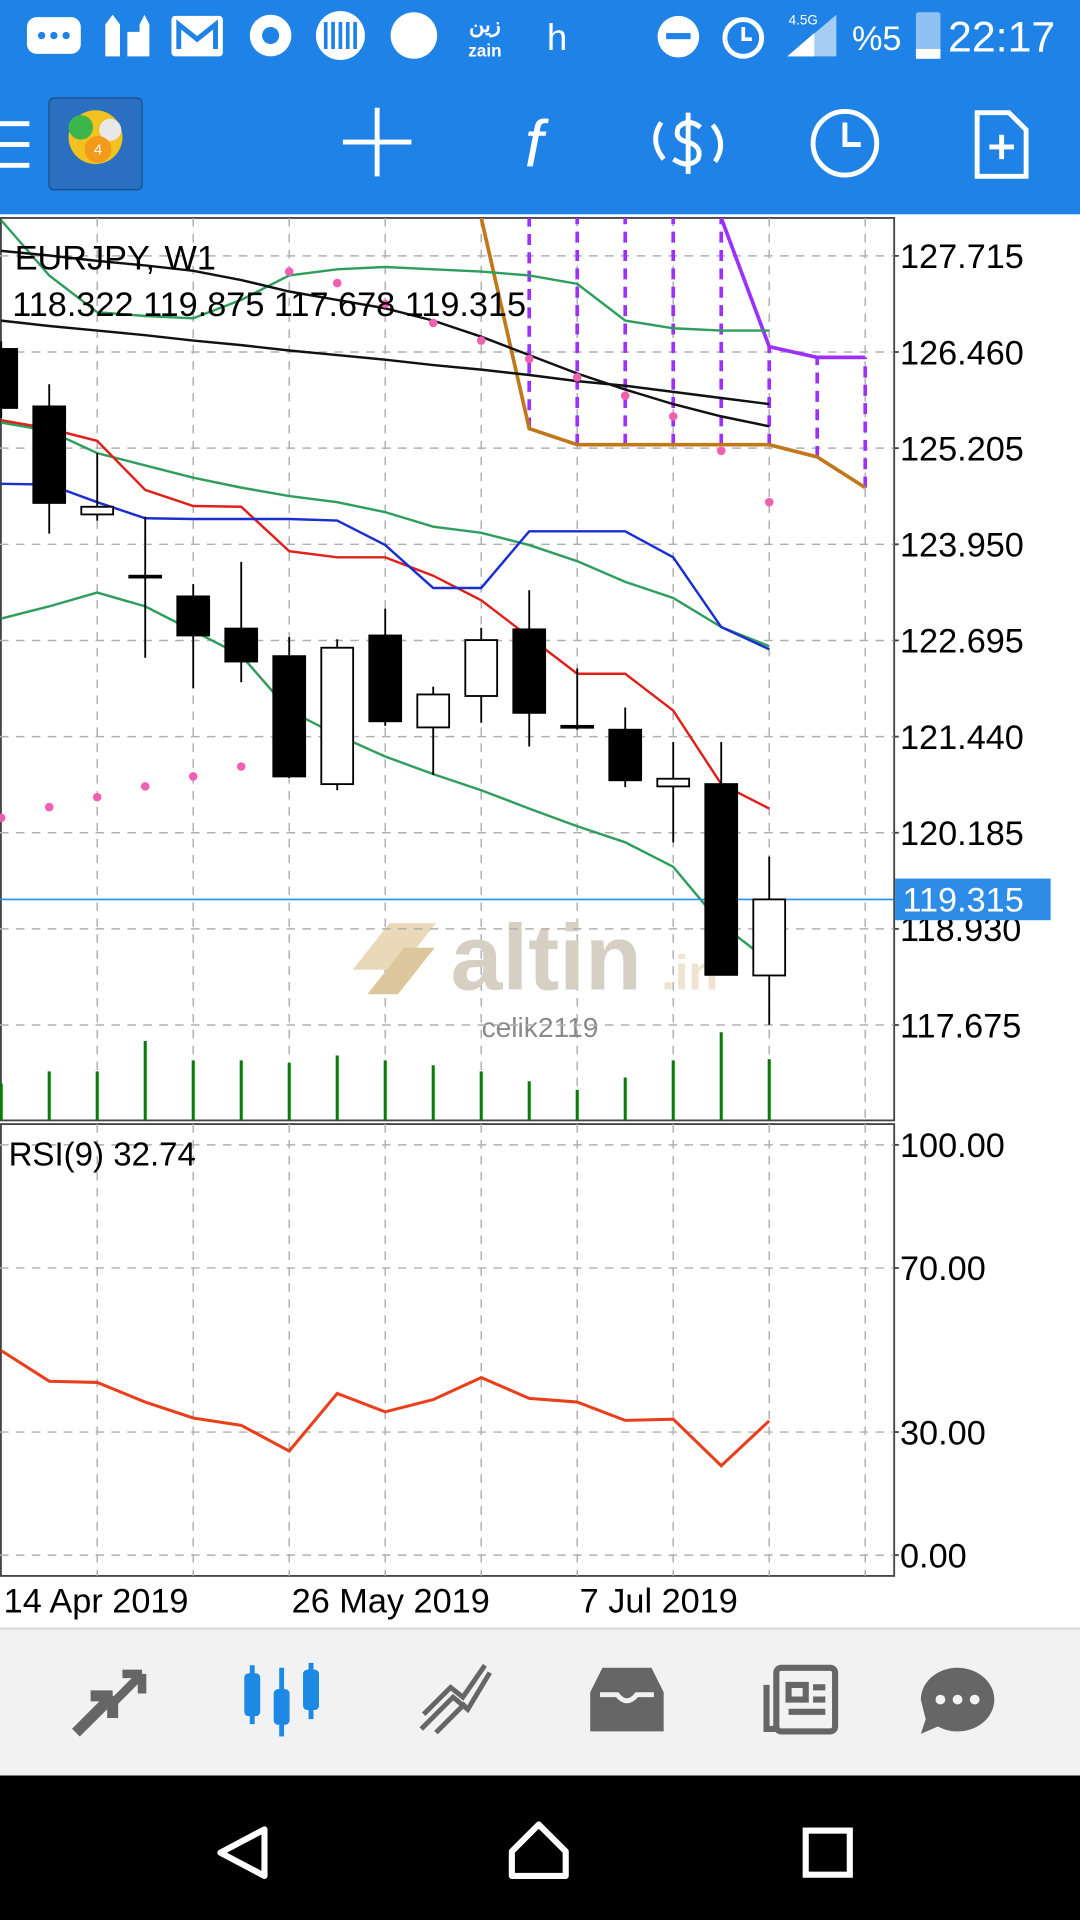 The width and height of the screenshot is (1080, 1920). I want to click on chart-title: EURJPY, W1, so click(115, 258).